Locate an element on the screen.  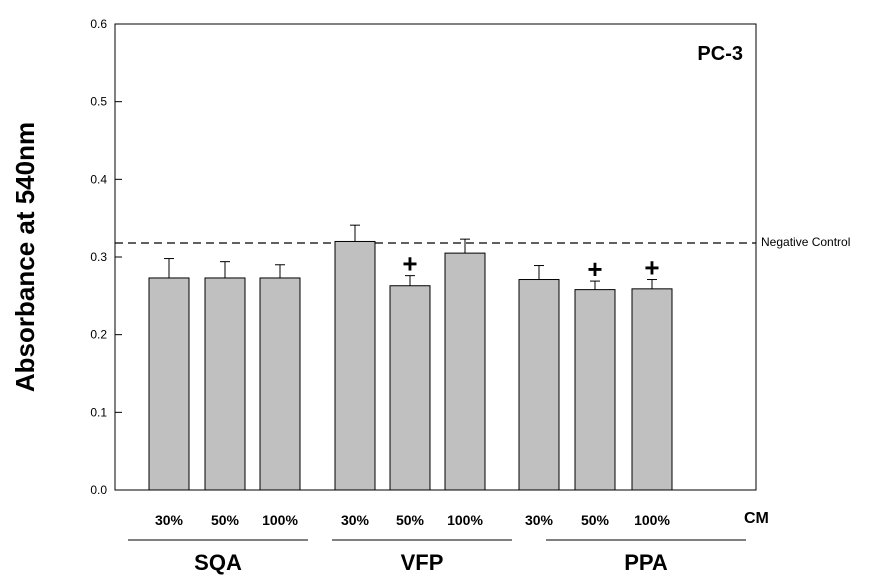
y-tick-label: 0.4 is located at coordinates (98, 179).